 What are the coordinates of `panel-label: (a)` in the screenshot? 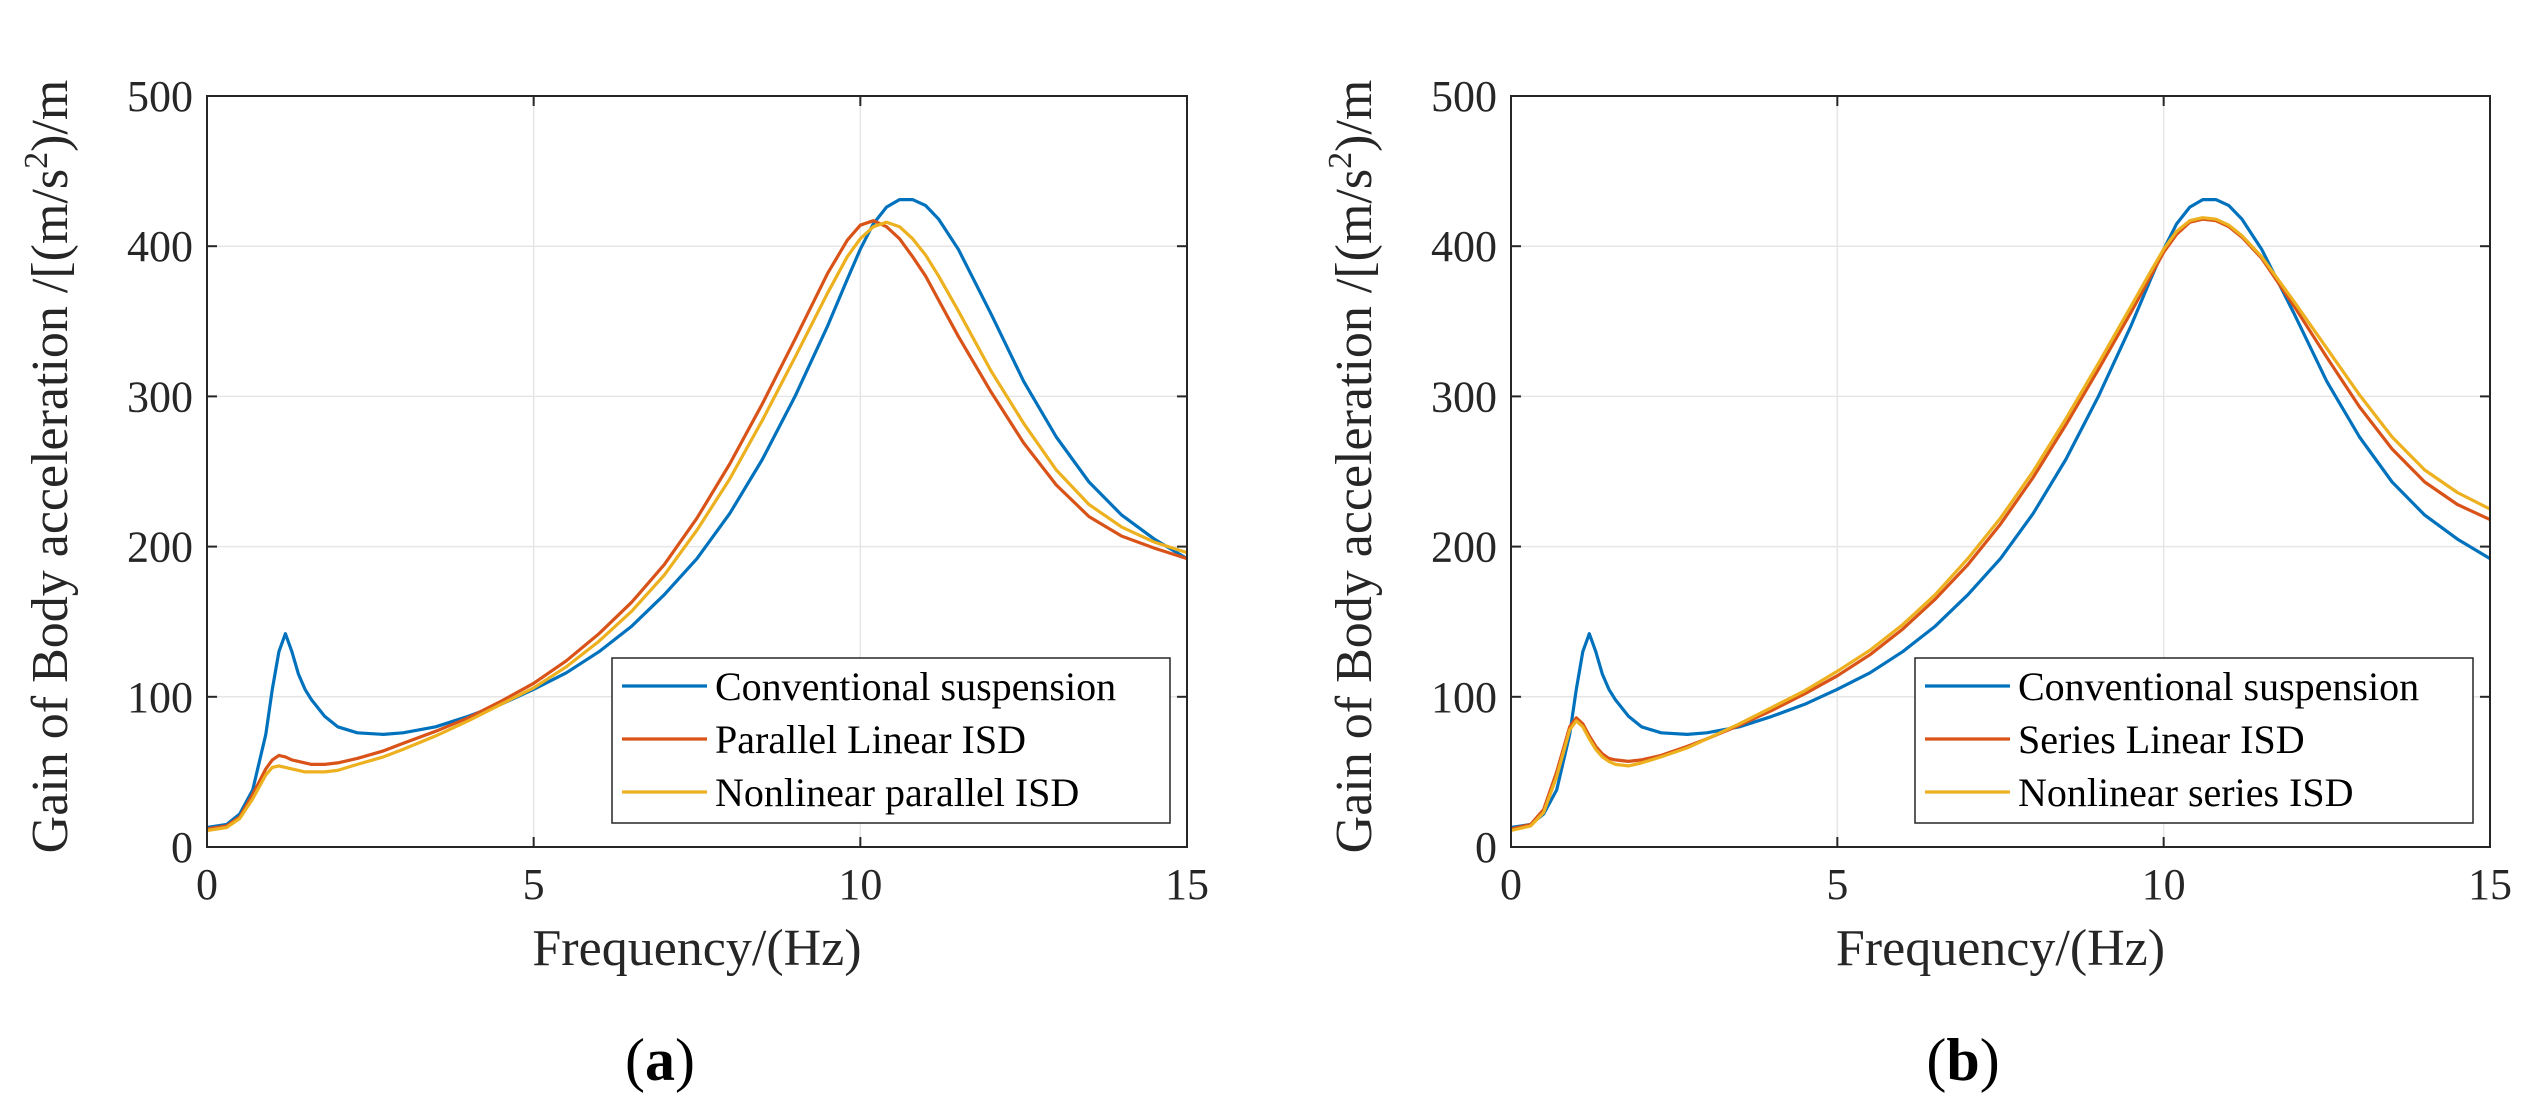 It's located at (660, 1060).